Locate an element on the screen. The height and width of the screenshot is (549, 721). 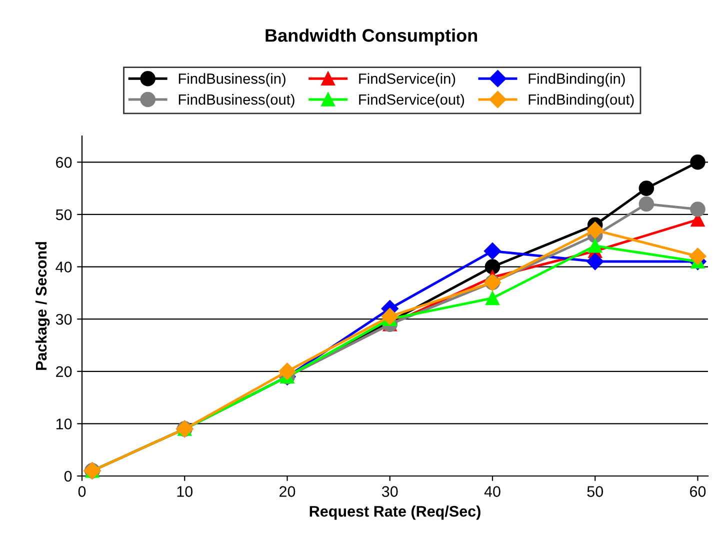
x-tick-label: 20 is located at coordinates (288, 491).